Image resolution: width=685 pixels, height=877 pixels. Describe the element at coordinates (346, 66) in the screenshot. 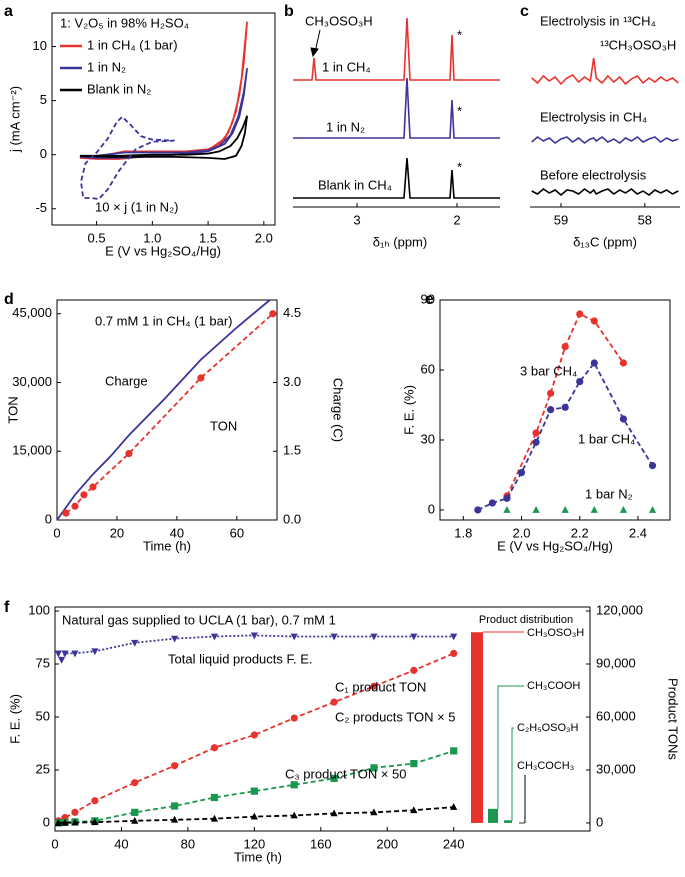

I see `trace-label: 1 in CH₄` at that location.